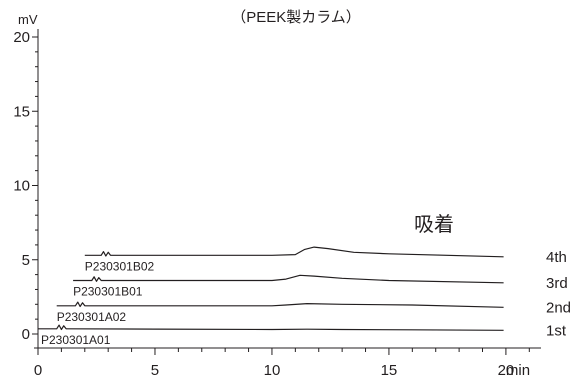 The image size is (576, 378). I want to click on x-tick-label: 0, so click(38, 370).